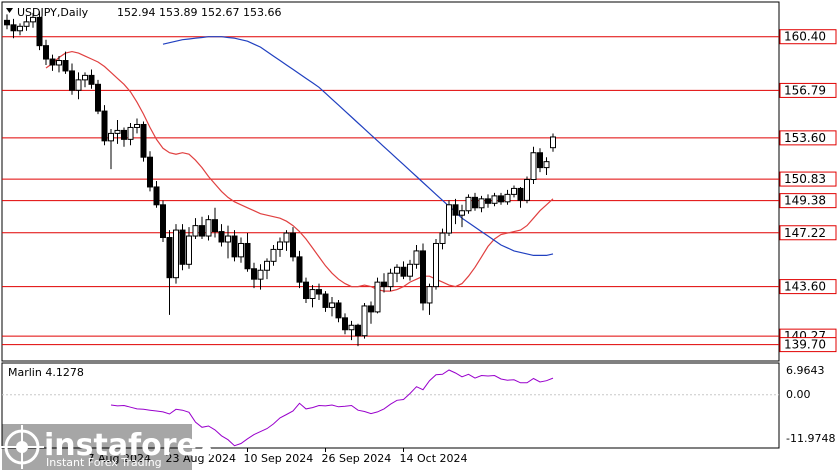 This screenshot has height=470, width=838. Describe the element at coordinates (810, 438) in the screenshot. I see `indicator-scale-bottom: -11.9748` at that location.